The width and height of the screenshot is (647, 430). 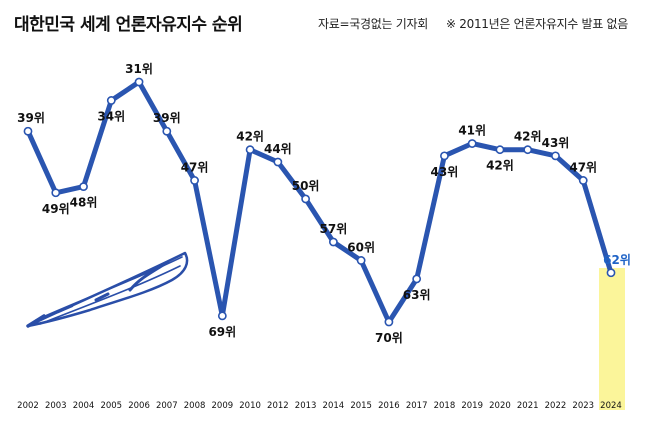 What do you see at coordinates (445, 172) in the screenshot?
I see `rank-label-2018: 43위` at bounding box center [445, 172].